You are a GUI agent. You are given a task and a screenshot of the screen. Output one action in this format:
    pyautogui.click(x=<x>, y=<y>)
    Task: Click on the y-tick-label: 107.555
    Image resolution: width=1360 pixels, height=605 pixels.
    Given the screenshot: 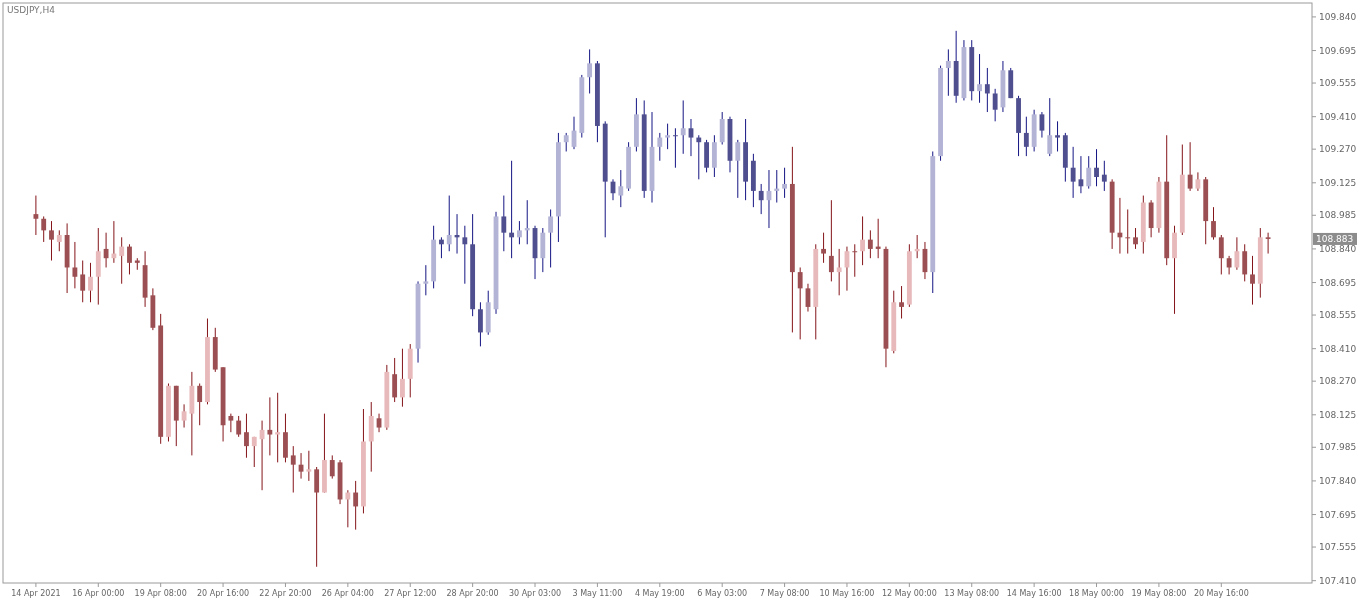 What is the action you would take?
    pyautogui.click(x=1338, y=547)
    